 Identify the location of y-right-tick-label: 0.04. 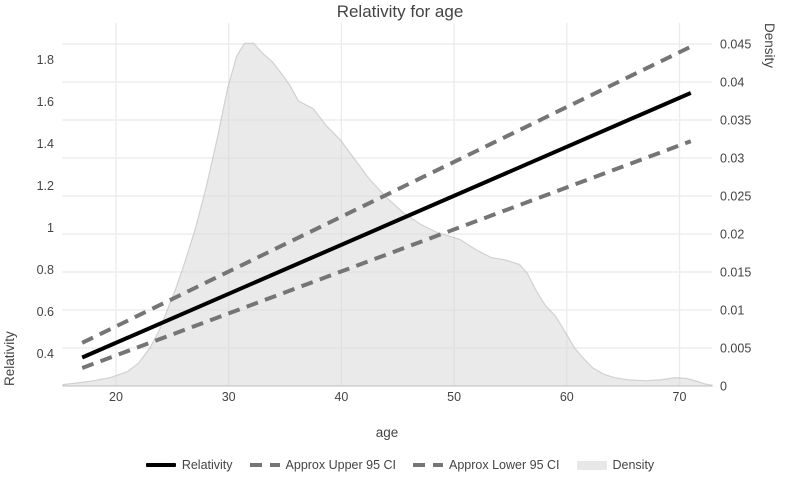
(732, 83).